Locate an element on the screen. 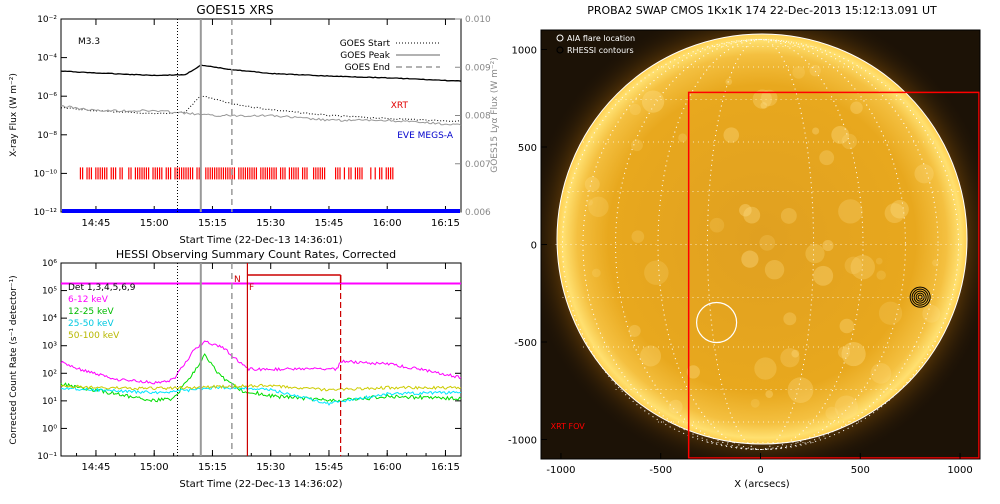 This screenshot has width=1000, height=504. hessi-x-tick-label: 16:15 is located at coordinates (445, 467).